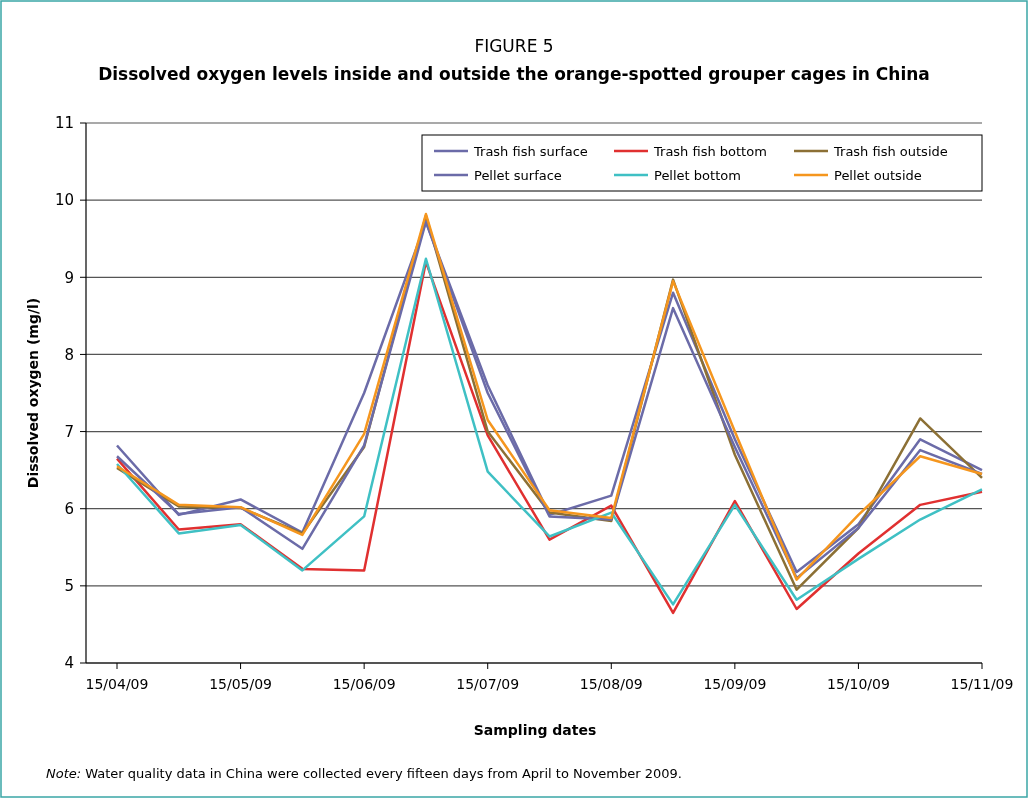  Describe the element at coordinates (735, 684) in the screenshot. I see `x-tick-label: 15/09/09` at that location.